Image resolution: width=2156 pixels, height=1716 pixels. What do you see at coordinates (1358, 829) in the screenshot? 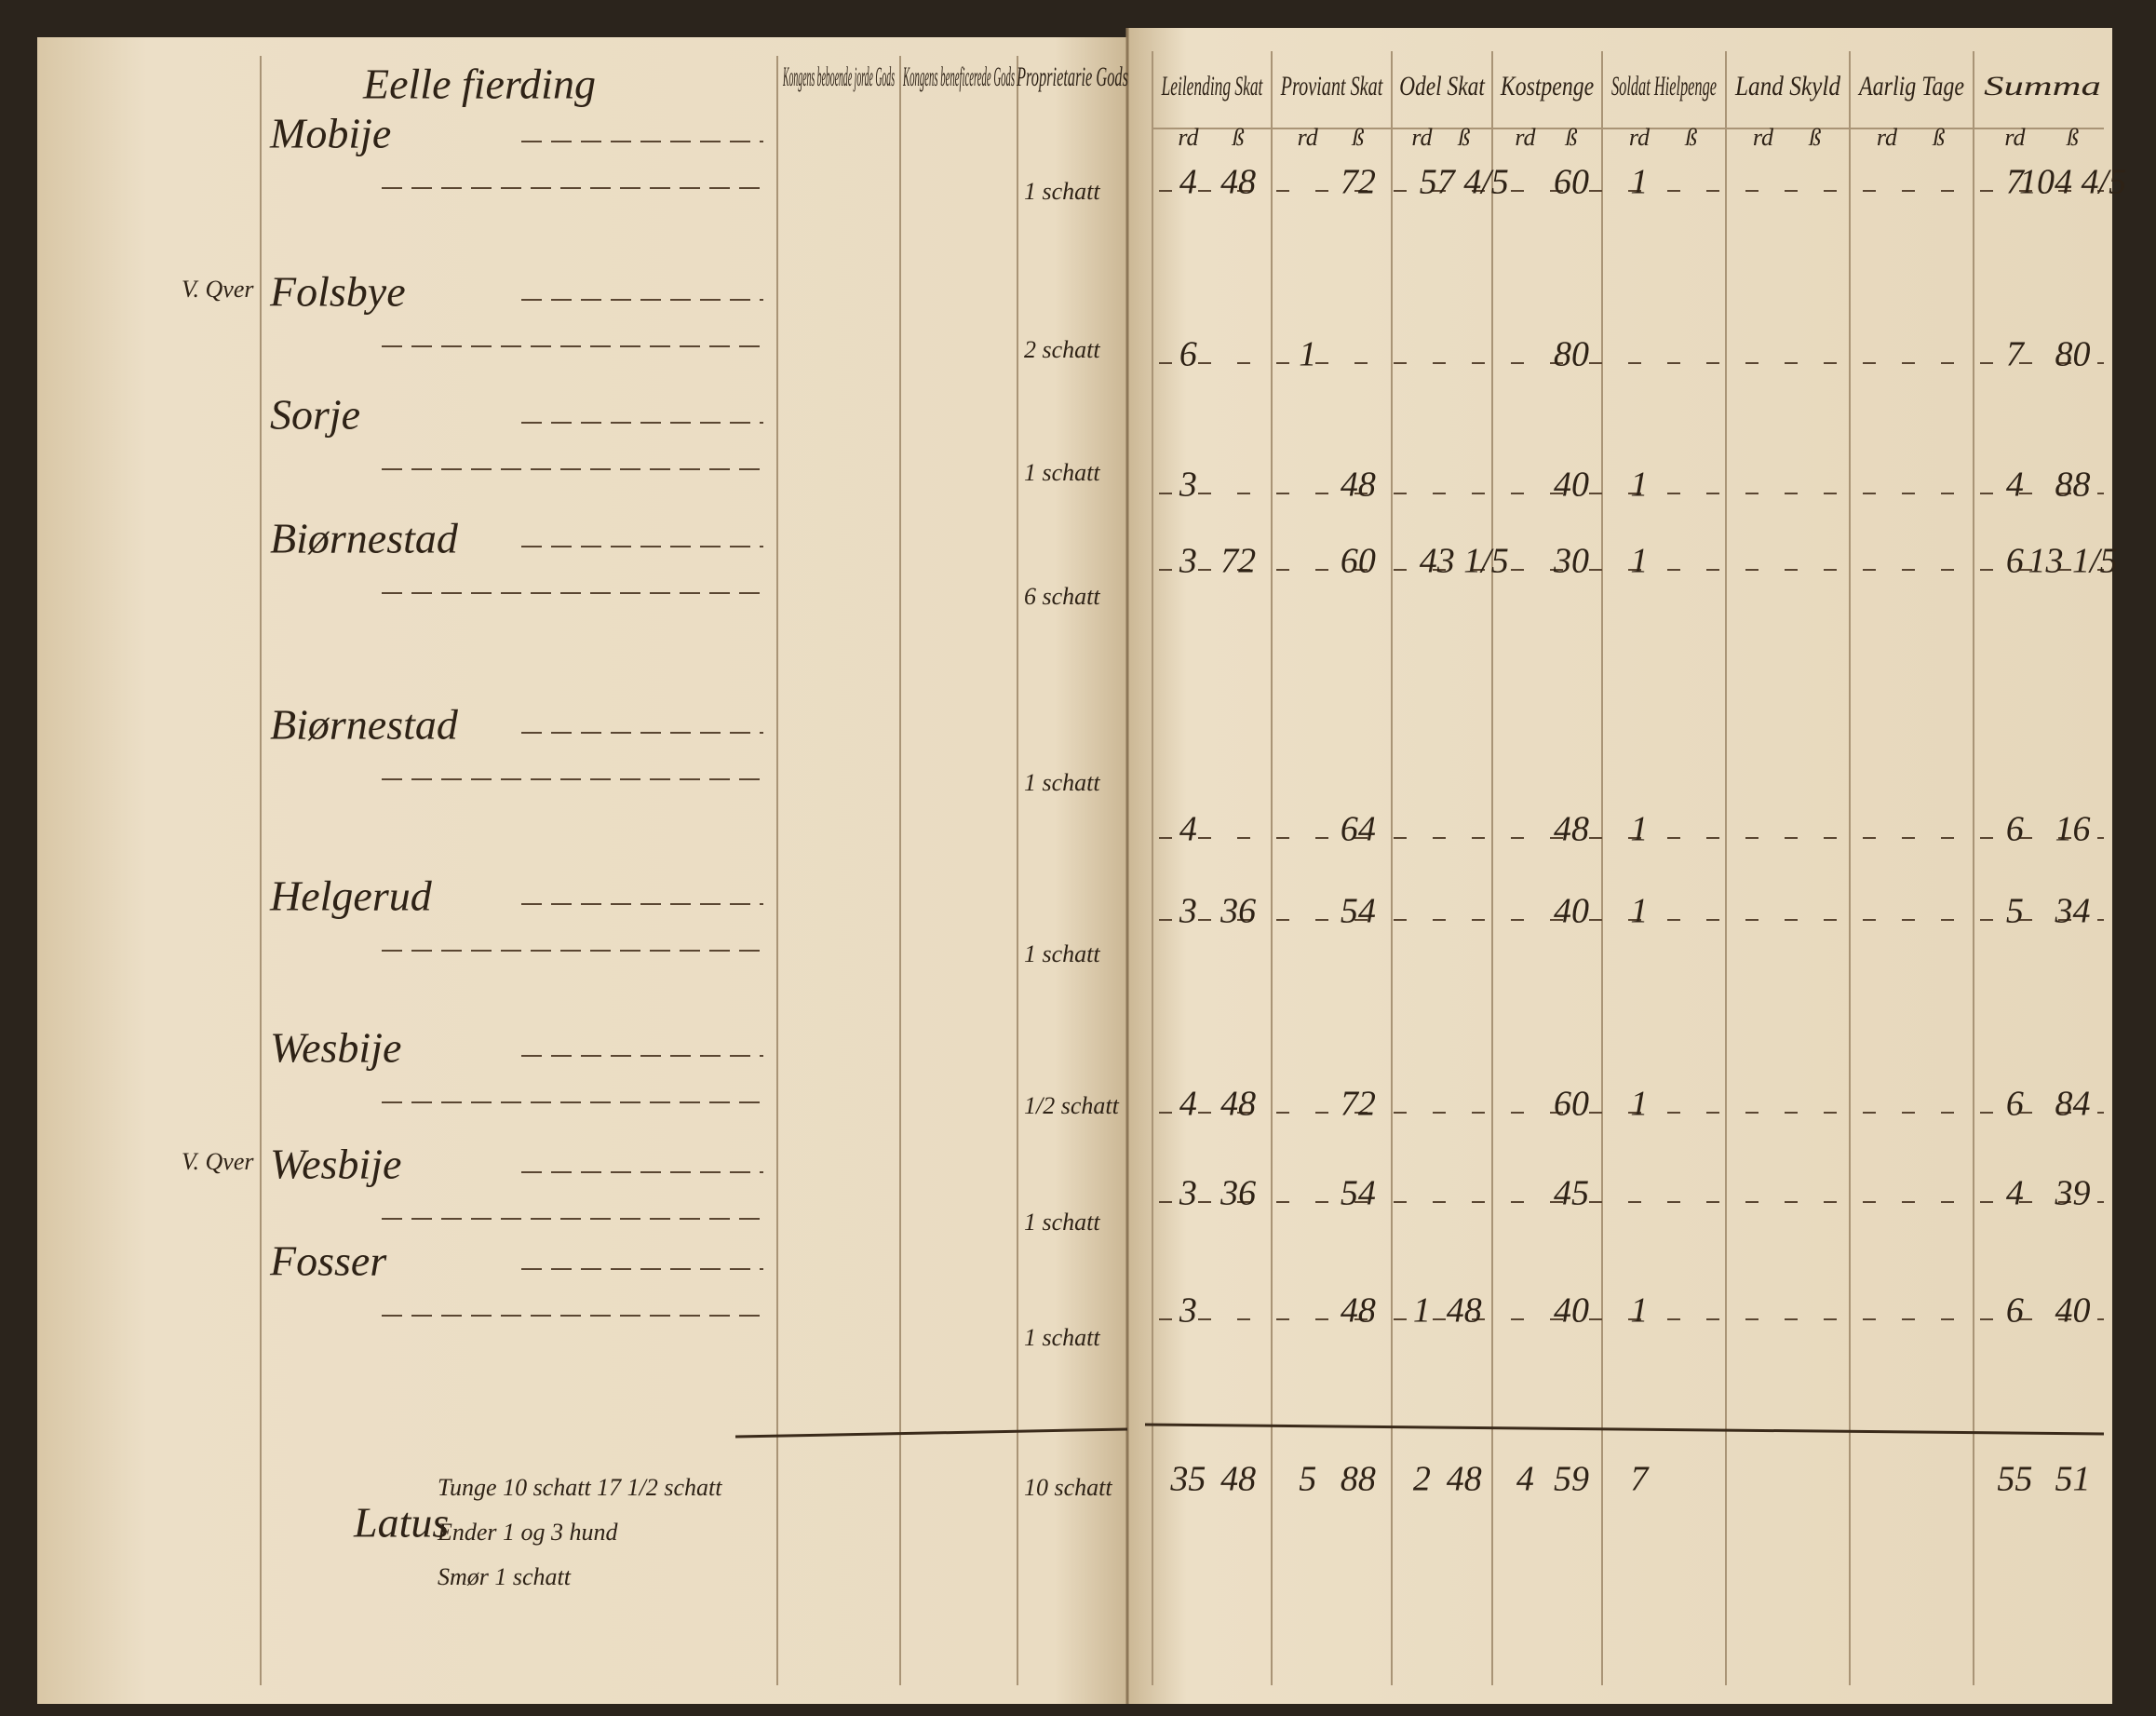
I see `amount: 64` at bounding box center [1358, 829].